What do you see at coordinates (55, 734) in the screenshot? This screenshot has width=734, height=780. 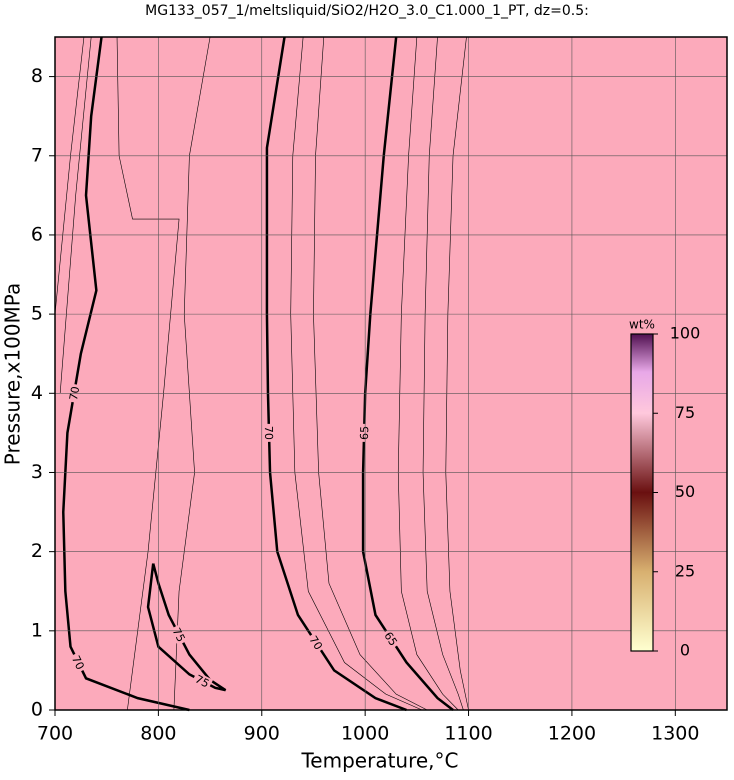 I see `x-tick-label: 700` at bounding box center [55, 734].